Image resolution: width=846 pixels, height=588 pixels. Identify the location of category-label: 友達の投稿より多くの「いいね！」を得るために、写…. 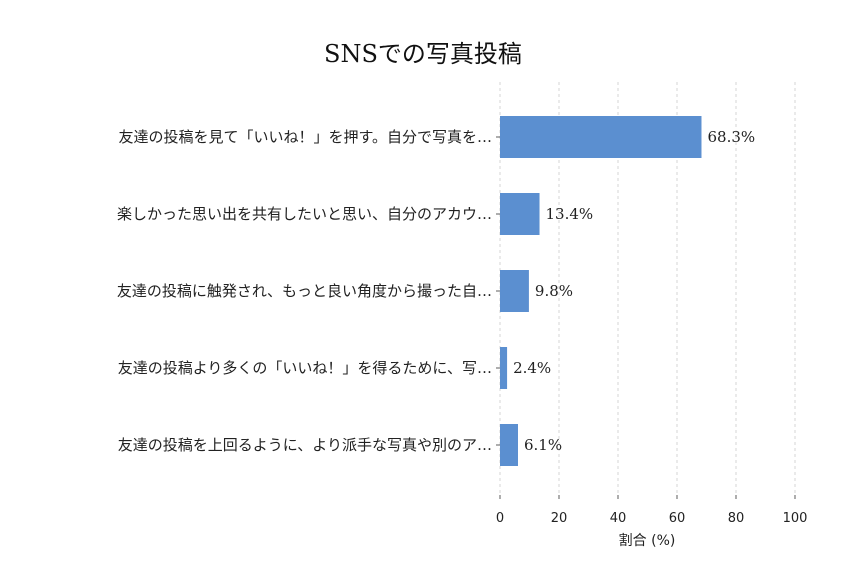
(305, 368).